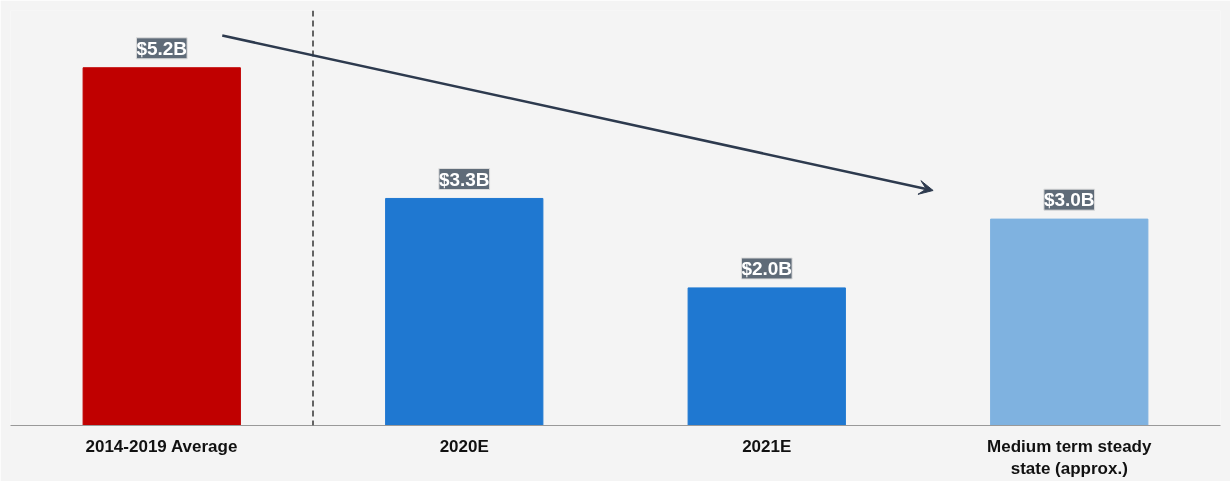 This screenshot has width=1230, height=481. Describe the element at coordinates (464, 446) in the screenshot. I see `x-tick-label: 2020E` at that location.